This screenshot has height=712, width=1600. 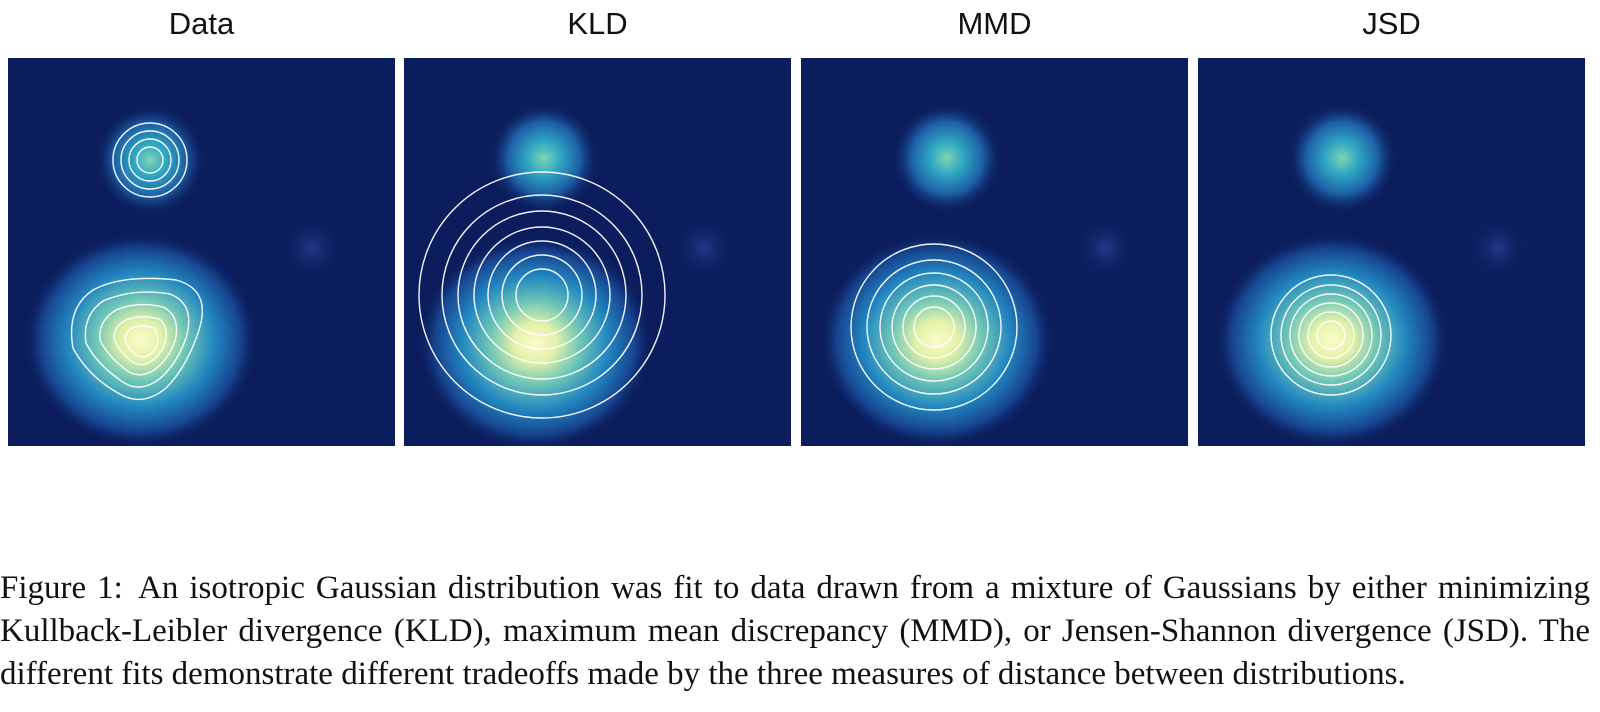 I want to click on heatmap-mmd, so click(x=994, y=252).